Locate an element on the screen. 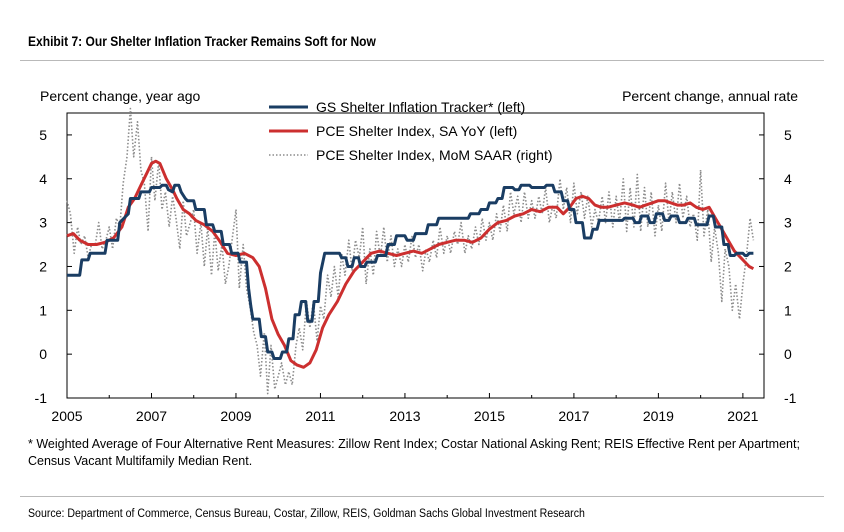  left-tick-label: 4 is located at coordinates (43, 179).